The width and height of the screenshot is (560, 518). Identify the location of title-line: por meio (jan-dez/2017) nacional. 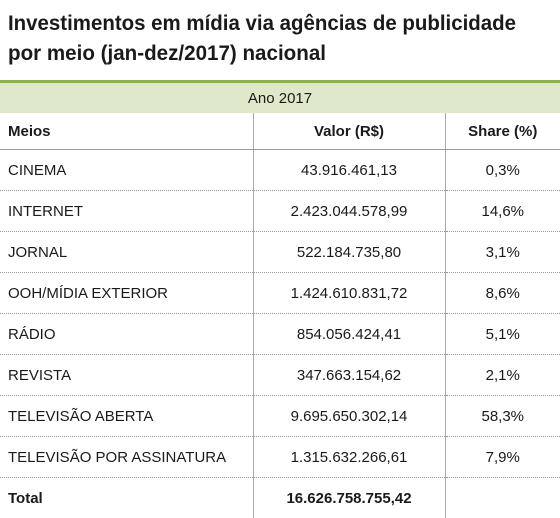
(167, 53).